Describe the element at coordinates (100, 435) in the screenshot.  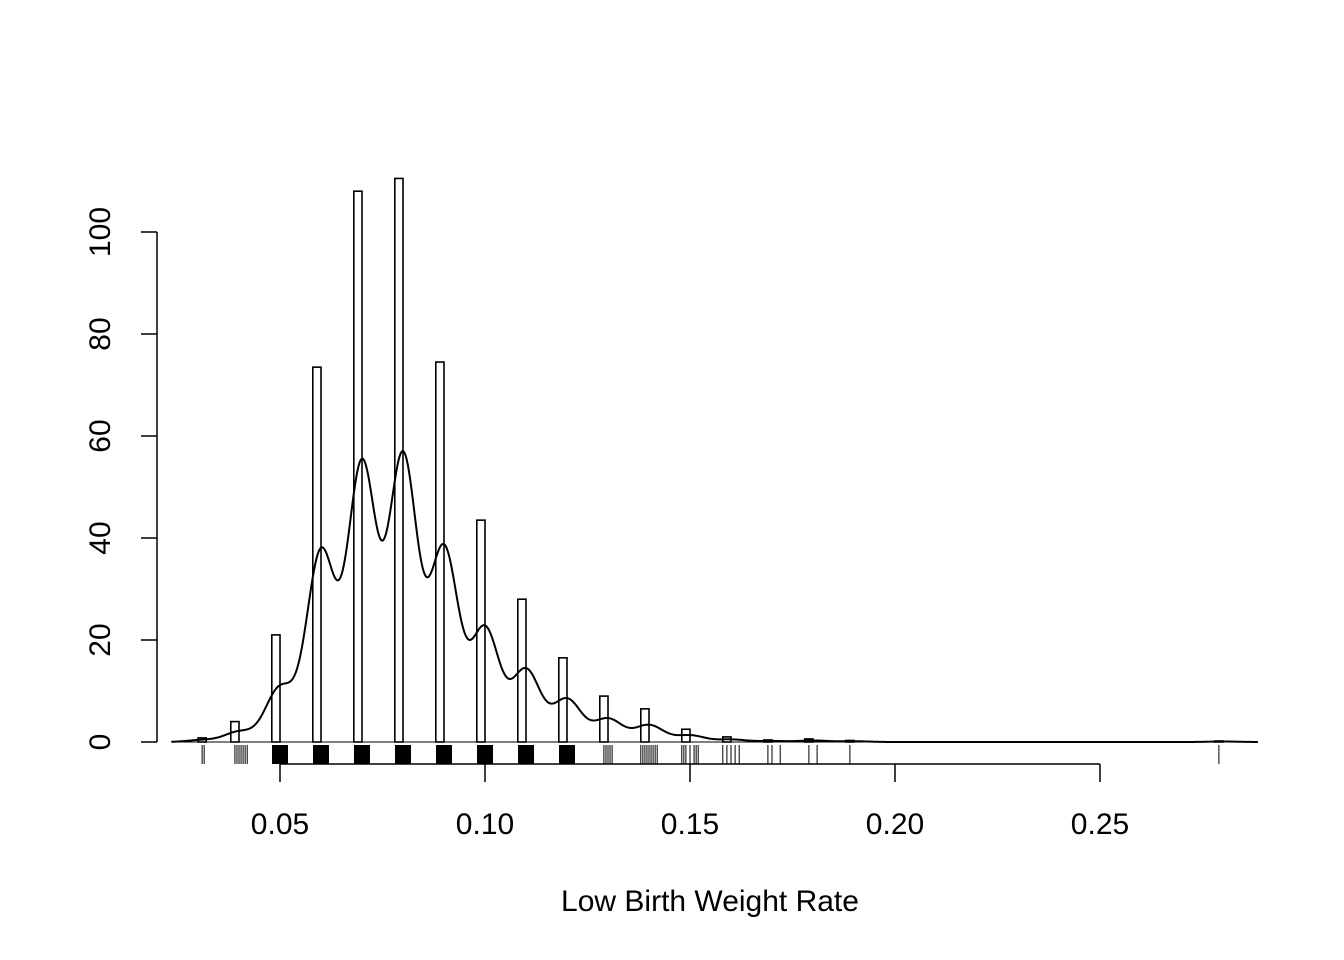
I see `y-tick-label: 60` at that location.